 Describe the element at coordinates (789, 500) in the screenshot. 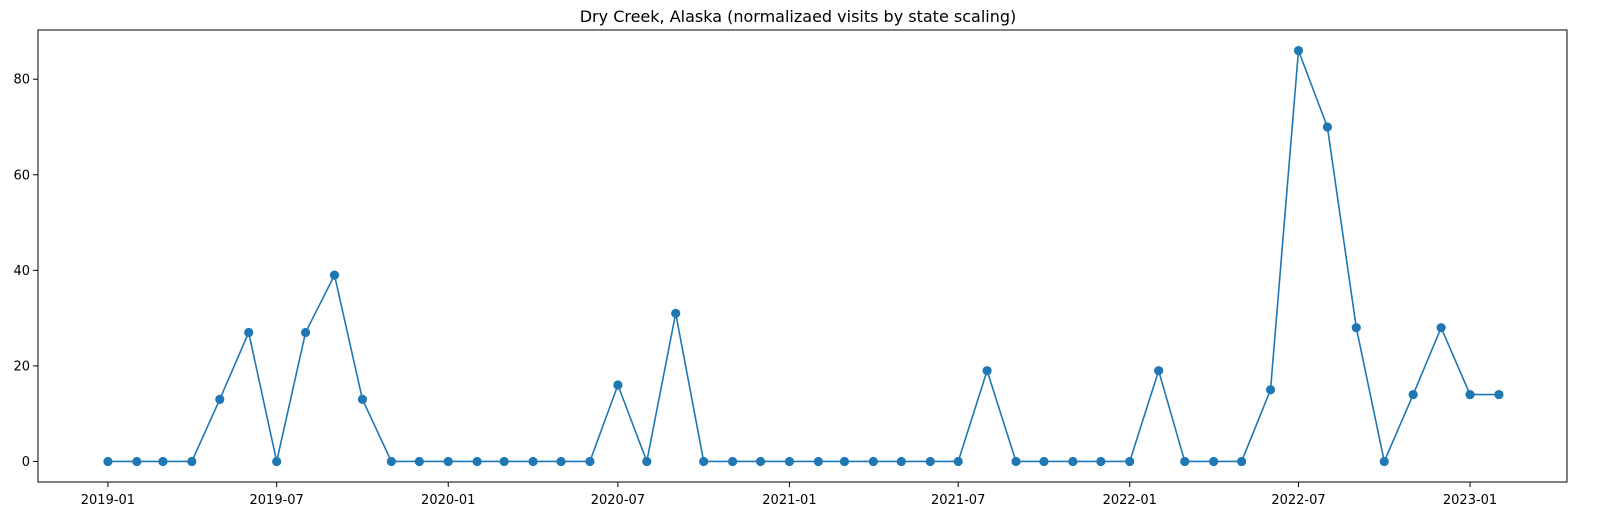

I see `x-tick-label: 2021-01` at that location.